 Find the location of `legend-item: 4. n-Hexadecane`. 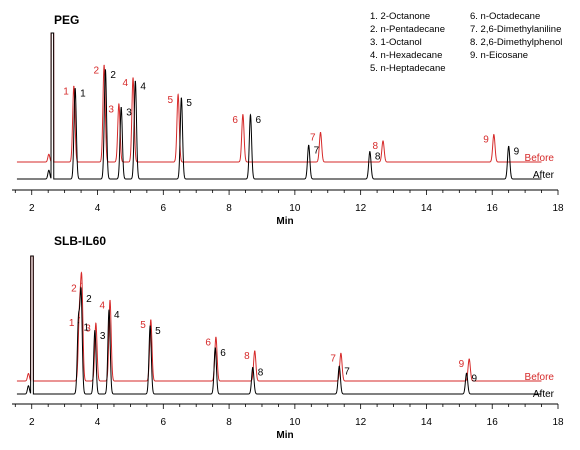

legend-item: 4. n-Hexadecane is located at coordinates (406, 55).